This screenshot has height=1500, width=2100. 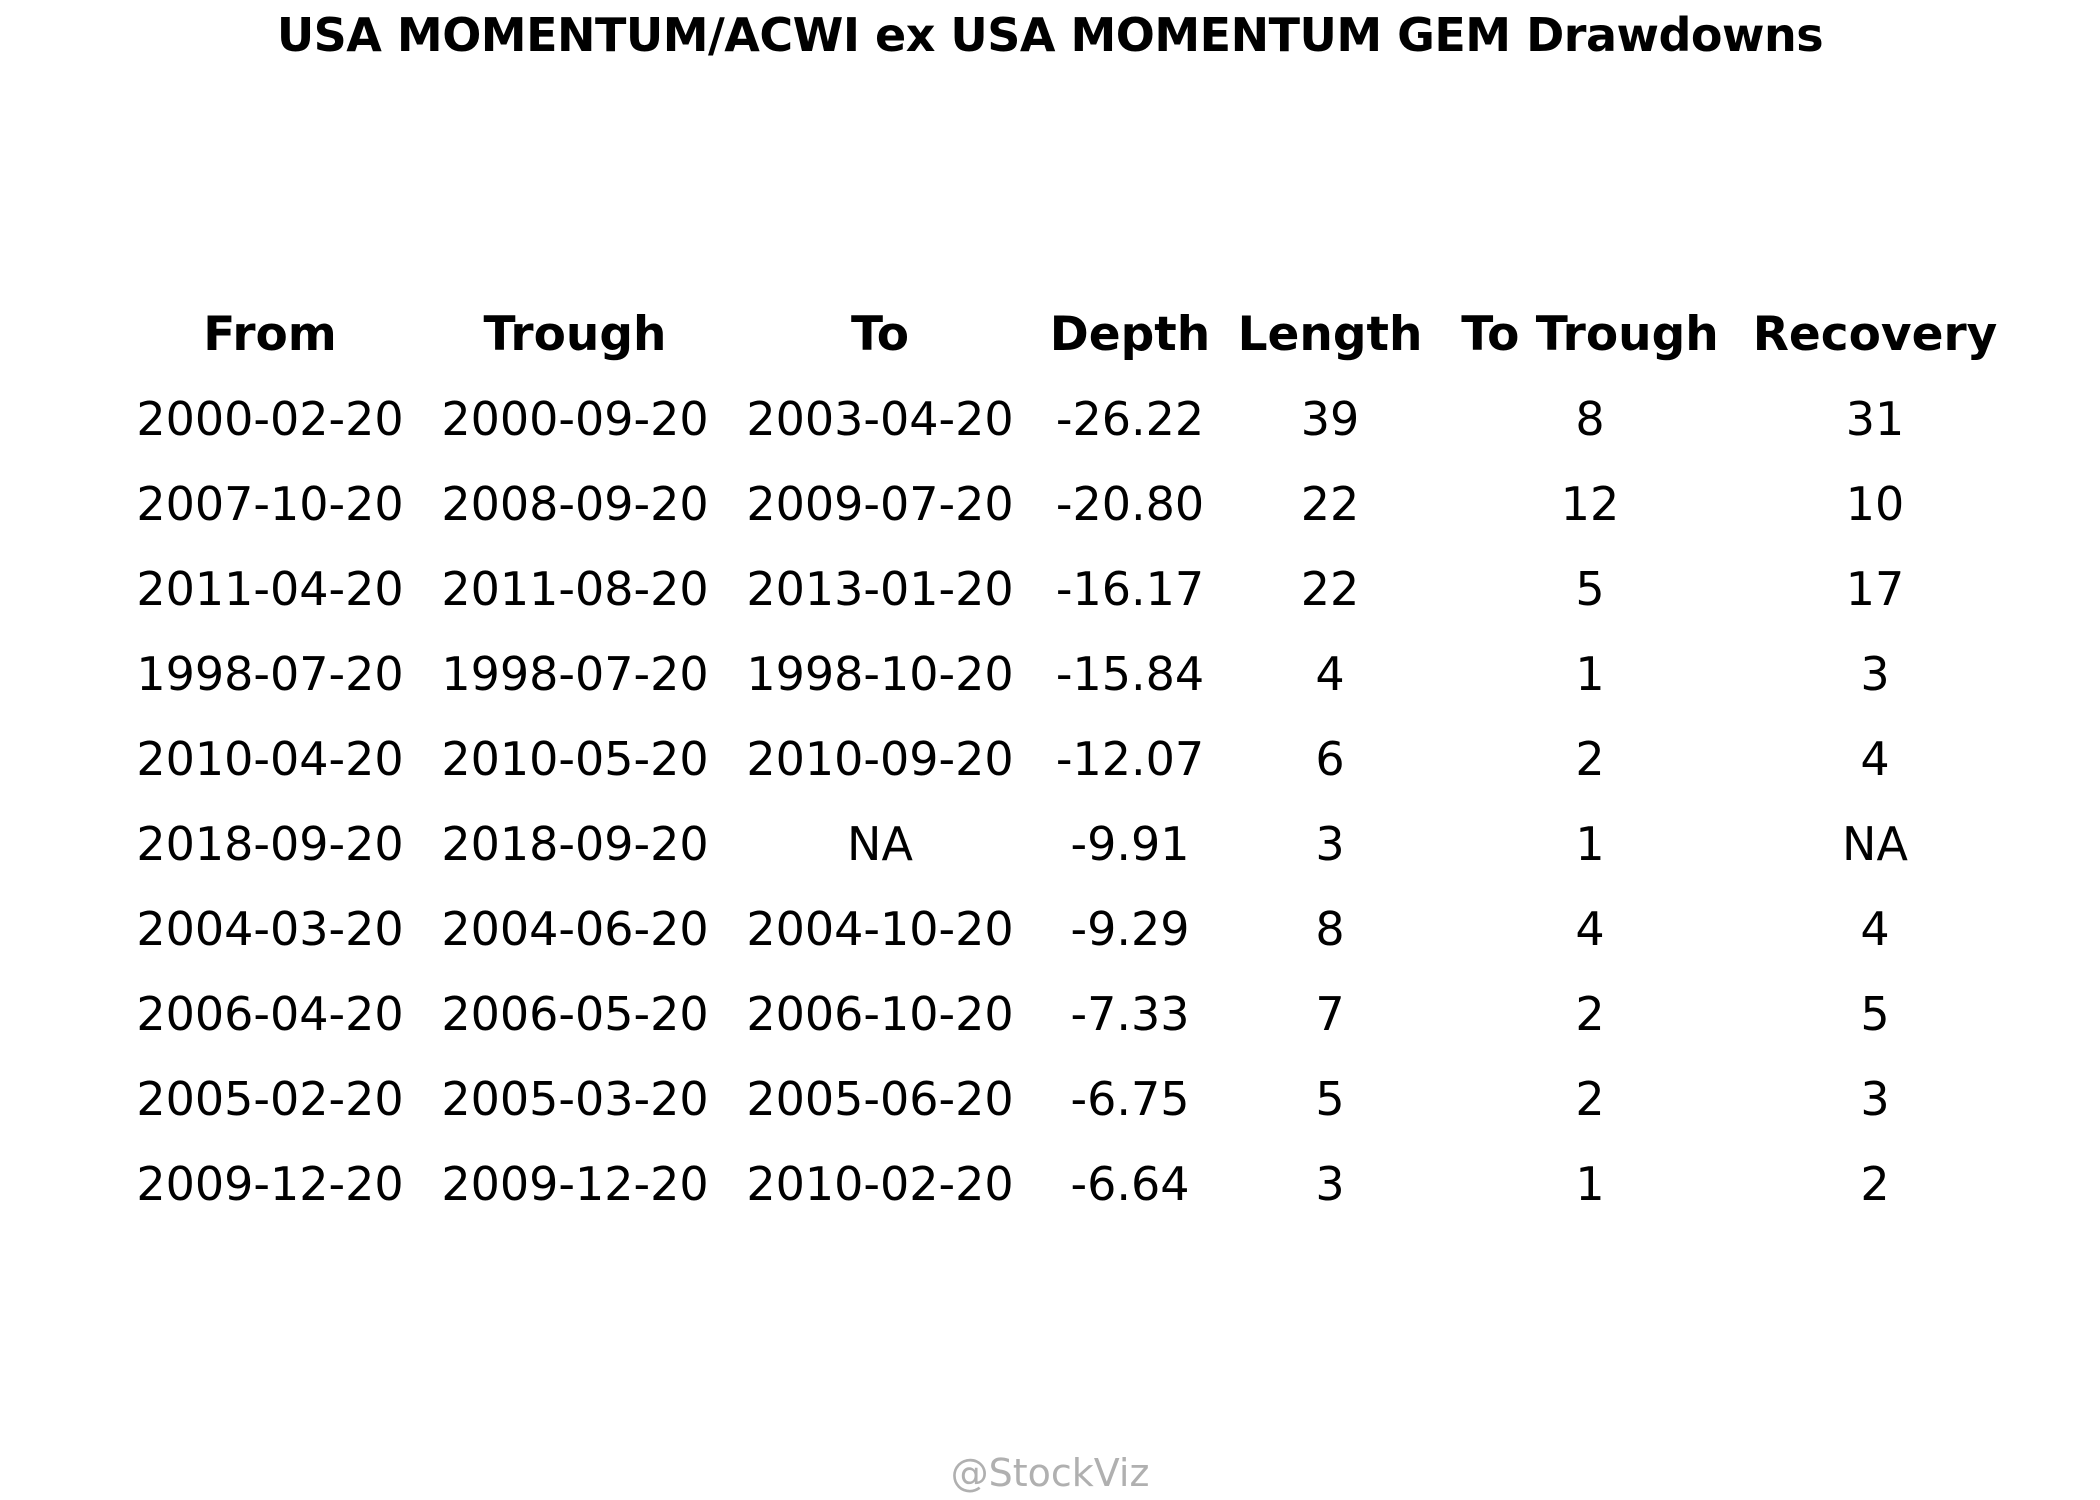 I want to click on cell-trough: 2000-09-20, so click(x=575, y=419).